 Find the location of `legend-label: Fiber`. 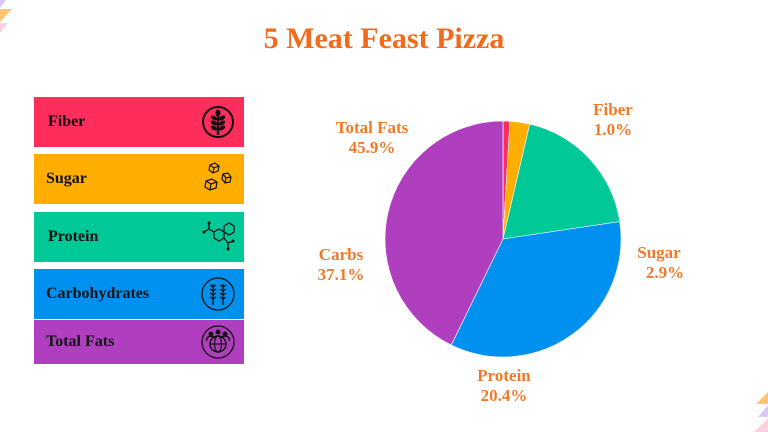

legend-label: Fiber is located at coordinates (67, 121).